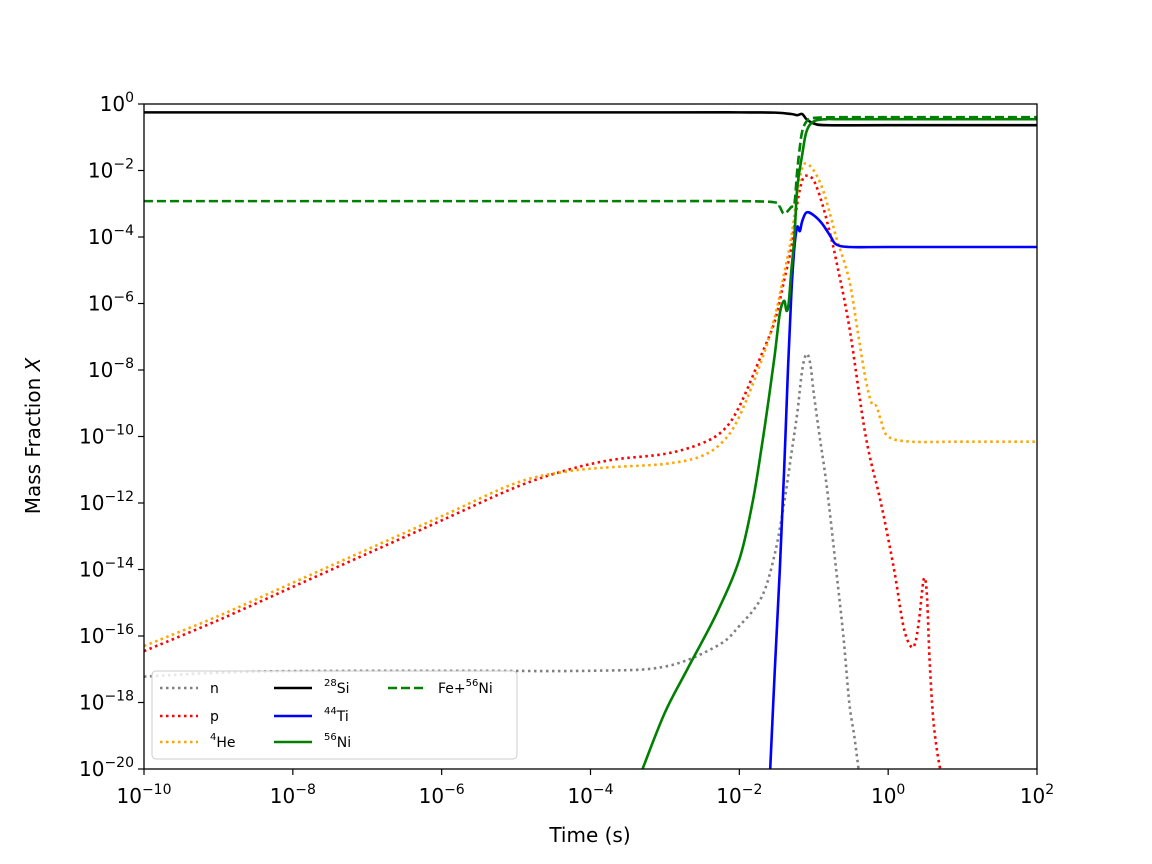  Describe the element at coordinates (739, 795) in the screenshot. I see `x-tick-label-4: 10⁻²` at that location.